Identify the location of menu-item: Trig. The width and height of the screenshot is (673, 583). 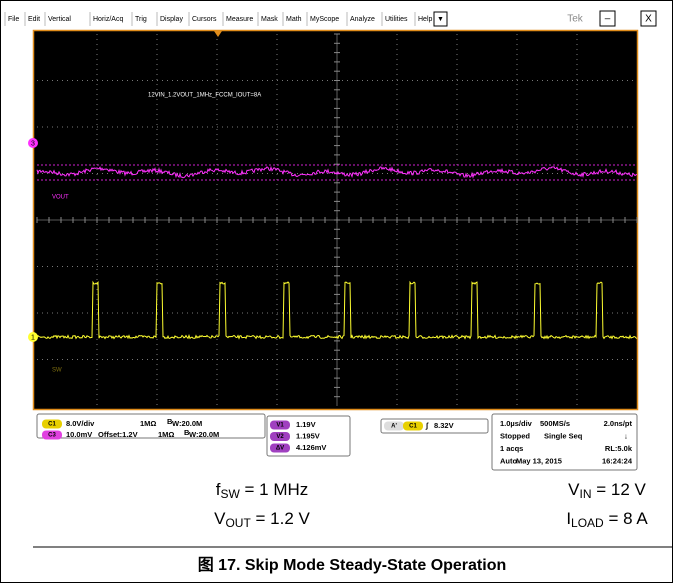
(141, 19).